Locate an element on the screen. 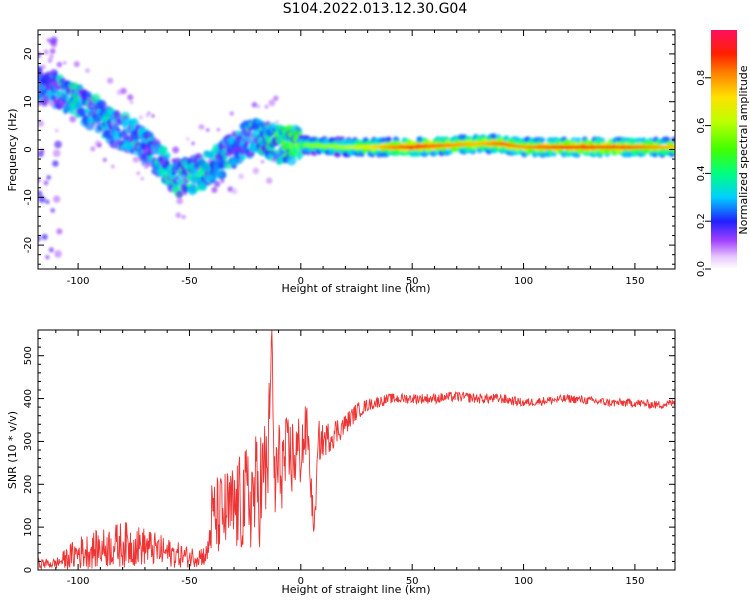 This screenshot has width=750, height=600. colorbar-tick-label: 0.6 is located at coordinates (701, 126).